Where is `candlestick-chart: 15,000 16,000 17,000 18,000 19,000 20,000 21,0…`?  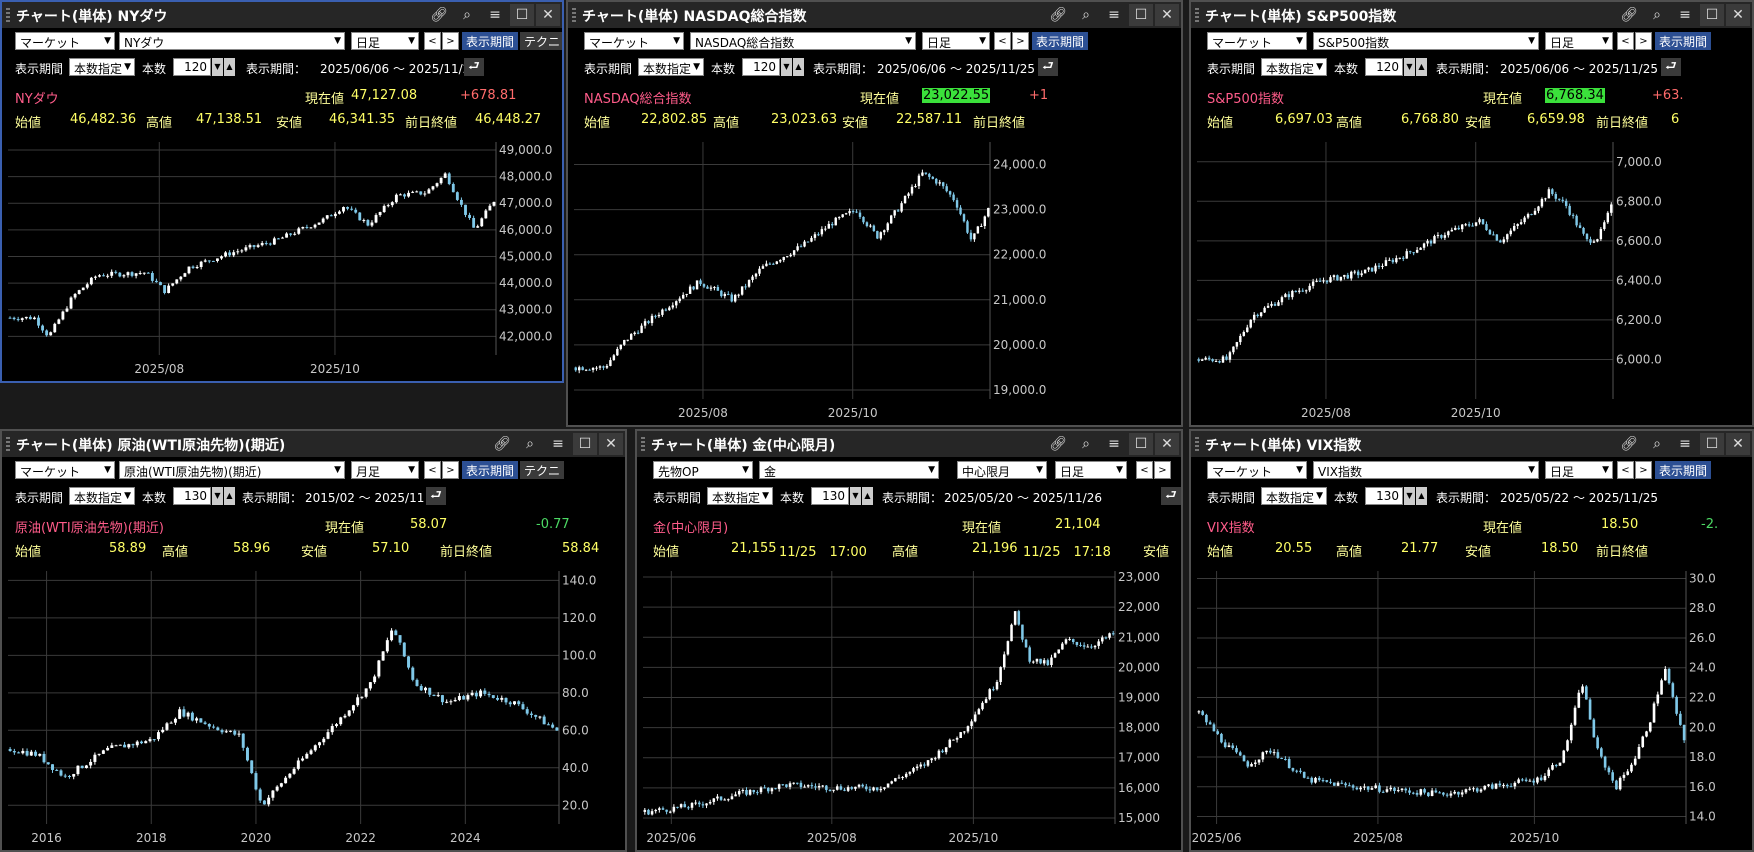
candlestick-chart: 15,000 16,000 17,000 18,000 19,000 20,000 21,0… is located at coordinates (909, 708).